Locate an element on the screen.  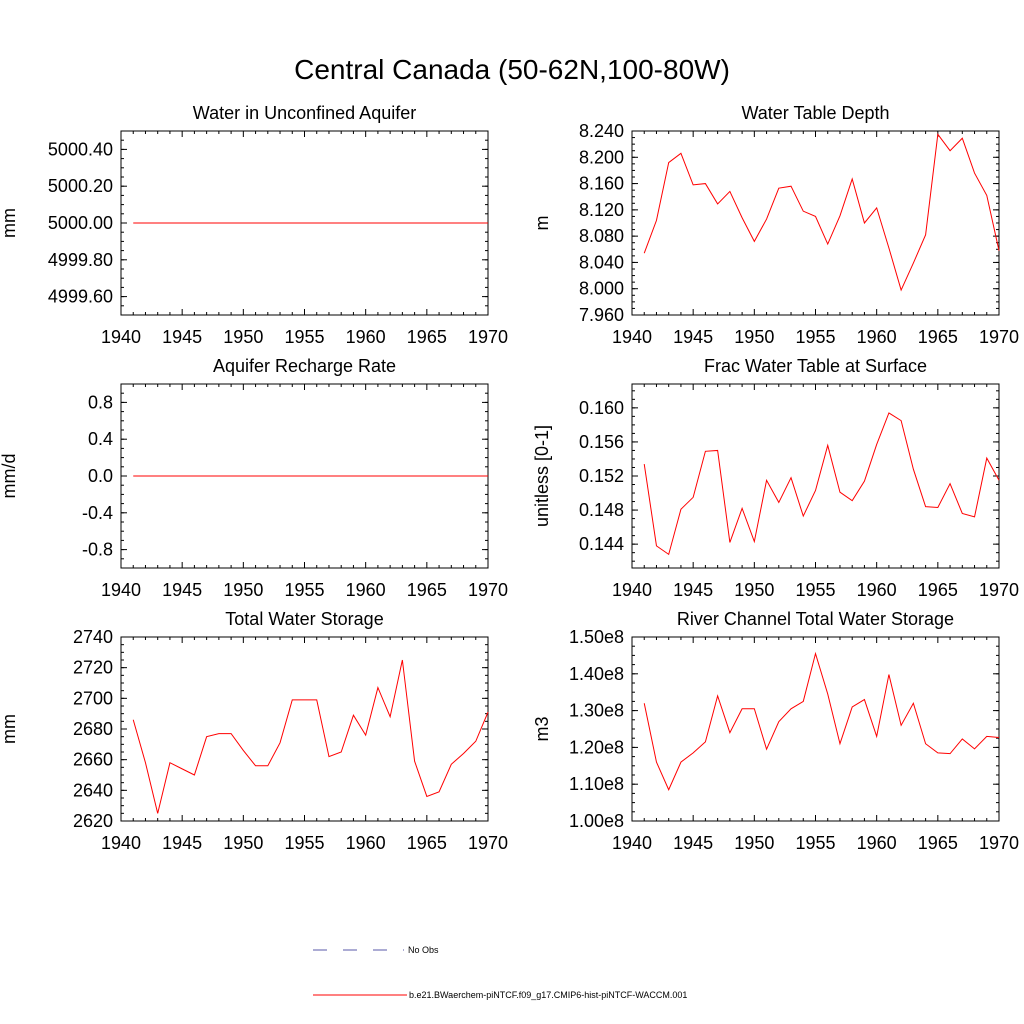
legend-obs-label: No Obs is located at coordinates (423, 950).